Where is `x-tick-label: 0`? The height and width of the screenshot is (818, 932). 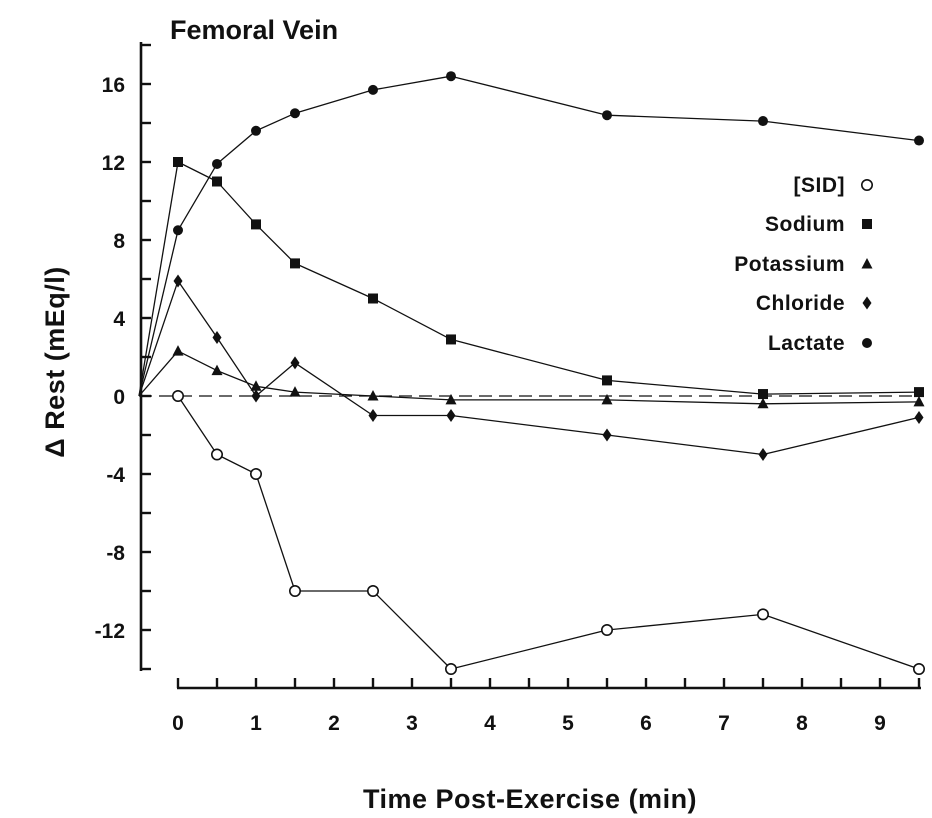
x-tick-label: 0 is located at coordinates (178, 723).